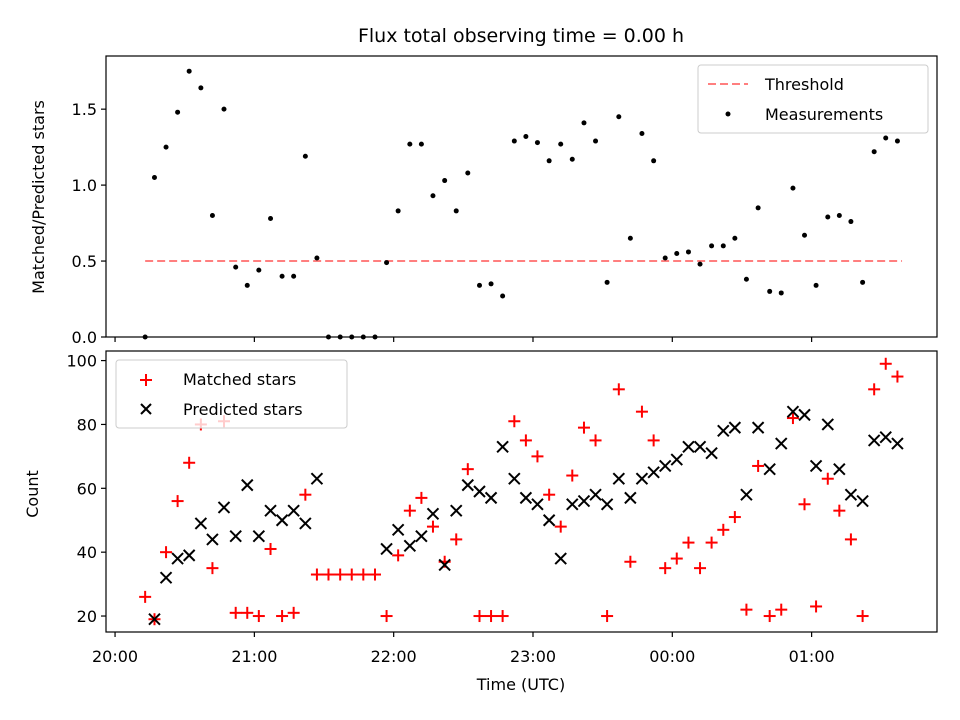 Image resolution: width=960 pixels, height=720 pixels. What do you see at coordinates (243, 409) in the screenshot?
I see `predicted-stars-legend-label: Predicted stars` at bounding box center [243, 409].